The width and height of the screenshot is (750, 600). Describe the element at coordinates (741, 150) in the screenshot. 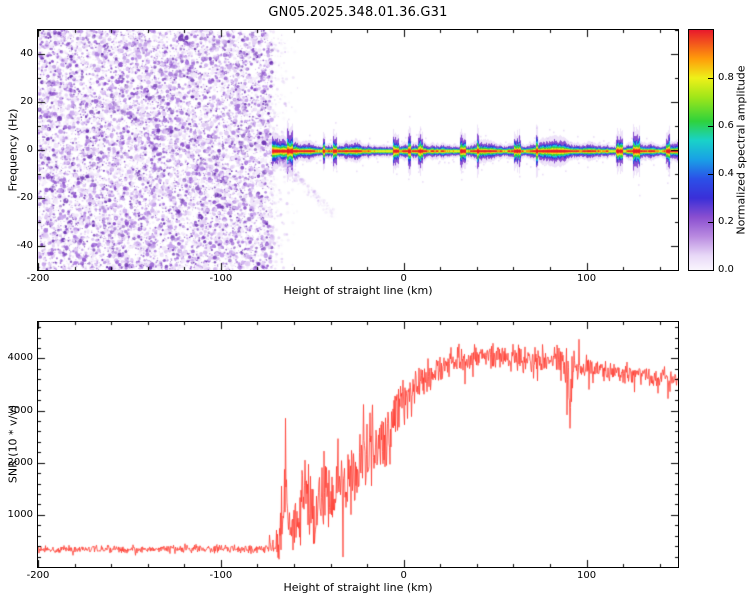

I see `colorbar-label: Normalized spectral amplitude` at that location.